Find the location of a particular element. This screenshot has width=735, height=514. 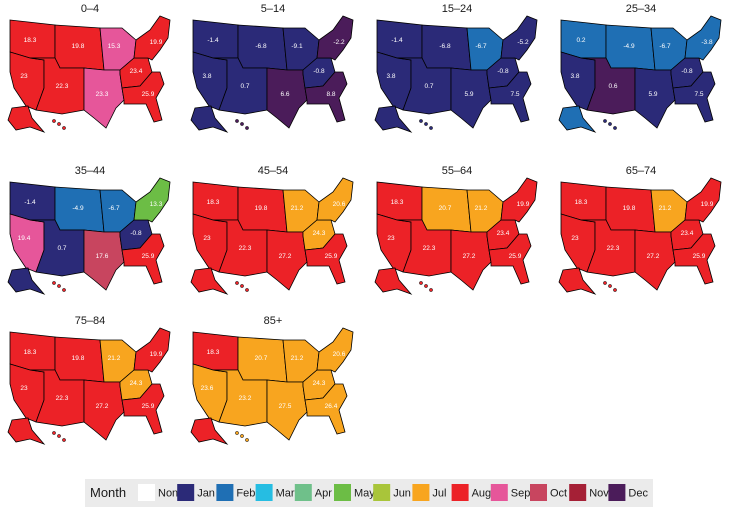

region-label: -5.2 is located at coordinates (523, 42).